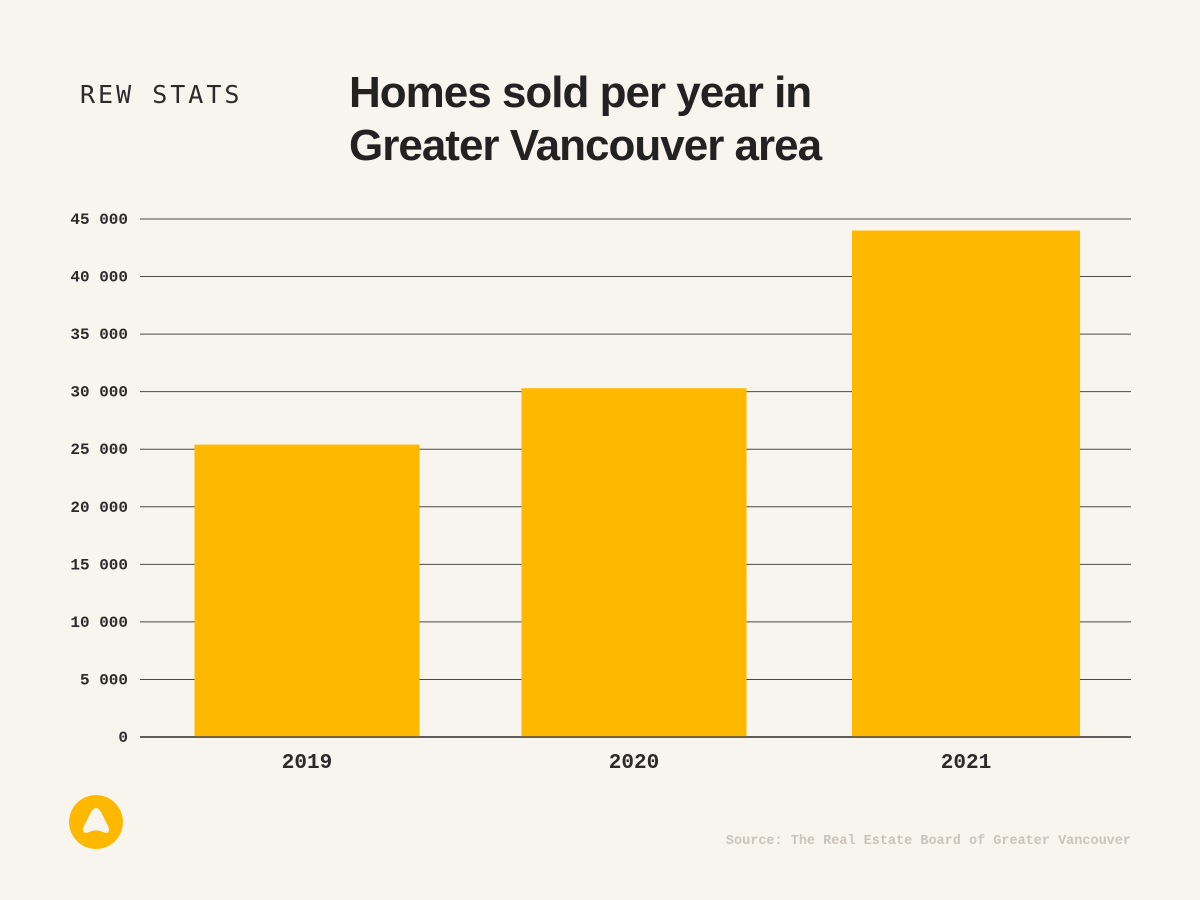  Describe the element at coordinates (634, 763) in the screenshot. I see `x-tick-label: 2020` at that location.